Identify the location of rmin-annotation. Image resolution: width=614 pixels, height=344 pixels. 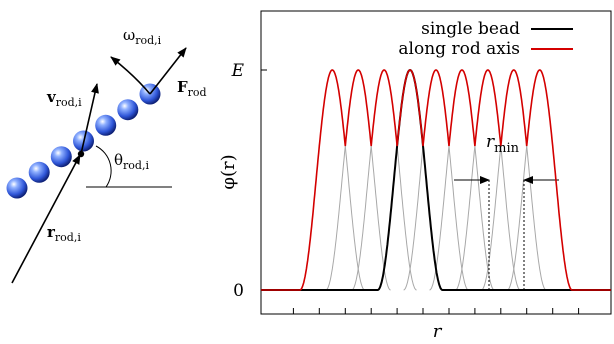
(506, 233).